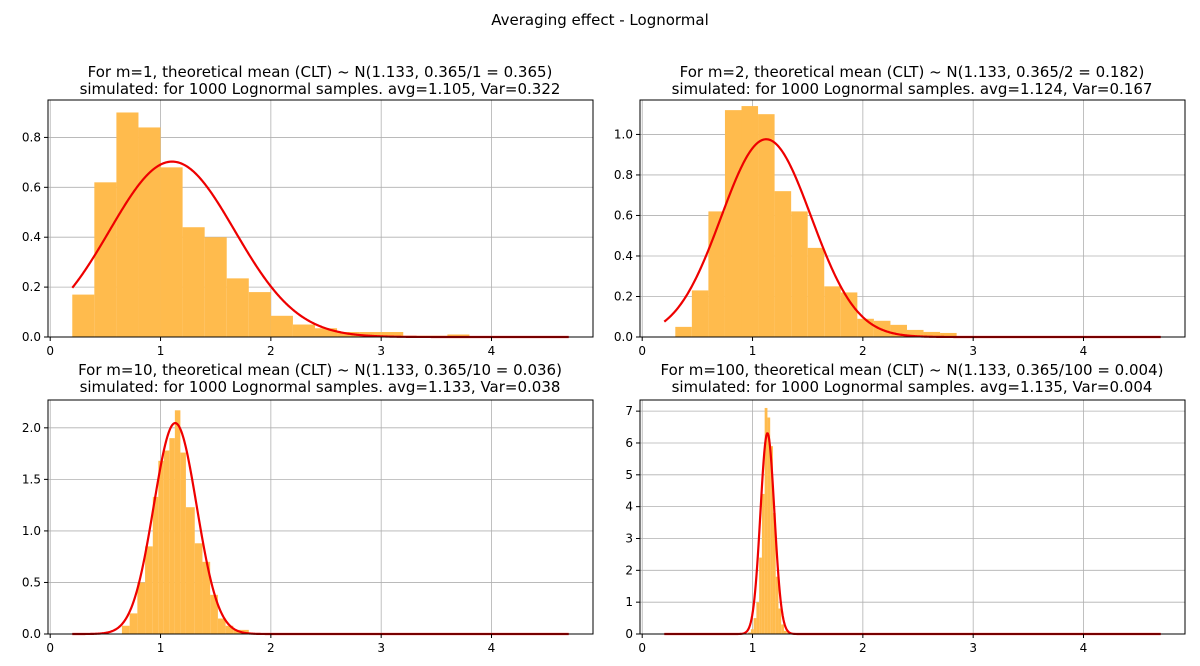  I want to click on y-tick-label: 2.0, so click(31, 428).